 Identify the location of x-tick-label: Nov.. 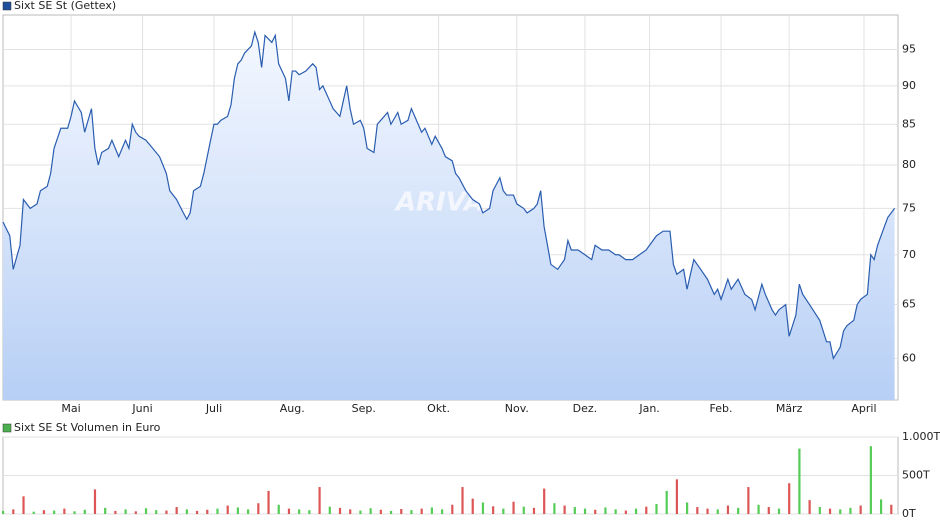
(517, 408).